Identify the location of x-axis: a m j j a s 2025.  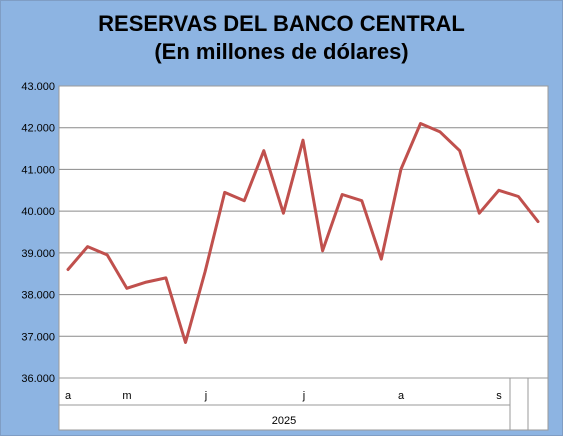
(303, 404).